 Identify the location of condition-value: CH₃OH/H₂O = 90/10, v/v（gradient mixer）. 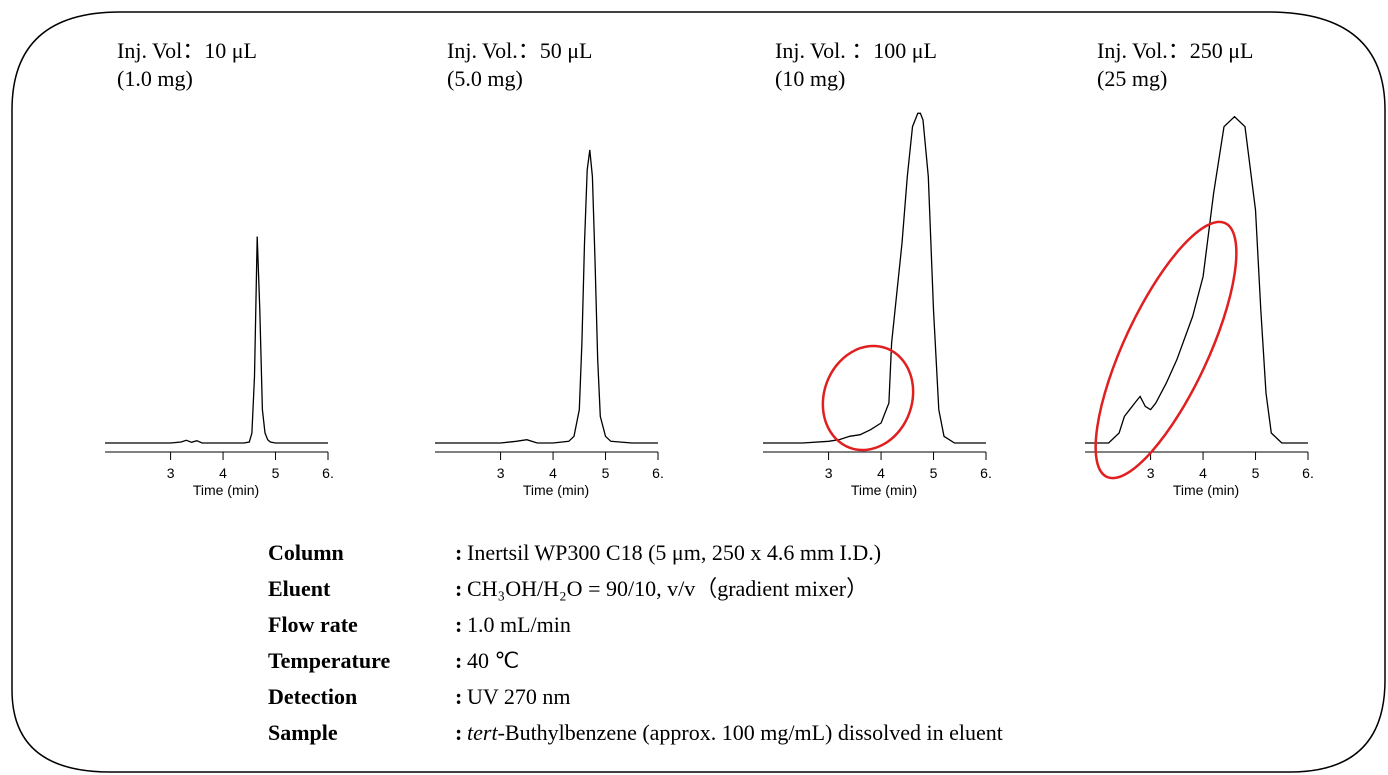
(667, 588).